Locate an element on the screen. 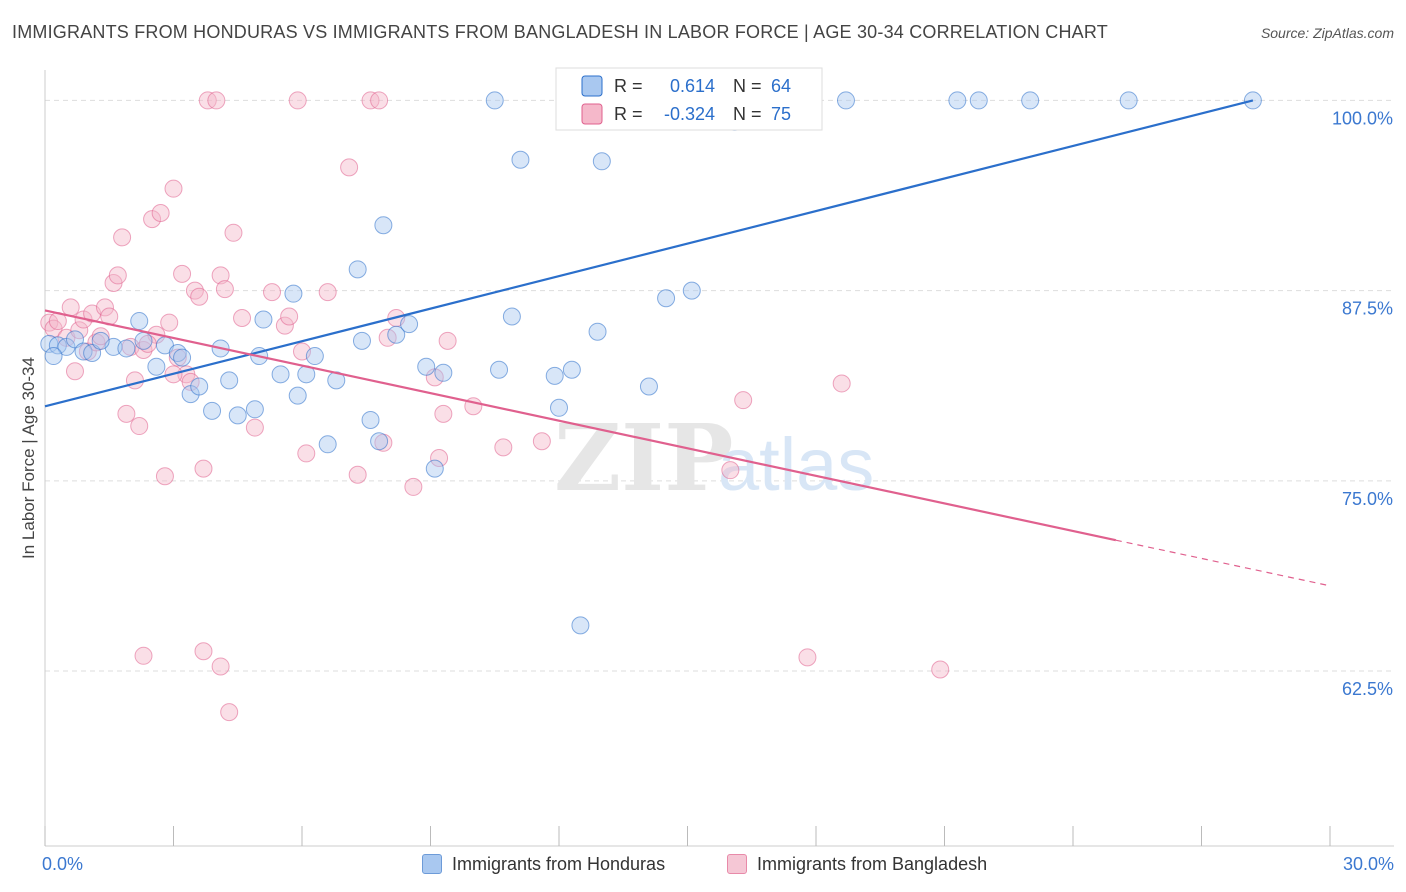  y-tick-label-0: 100.0% is located at coordinates (1362, 118).